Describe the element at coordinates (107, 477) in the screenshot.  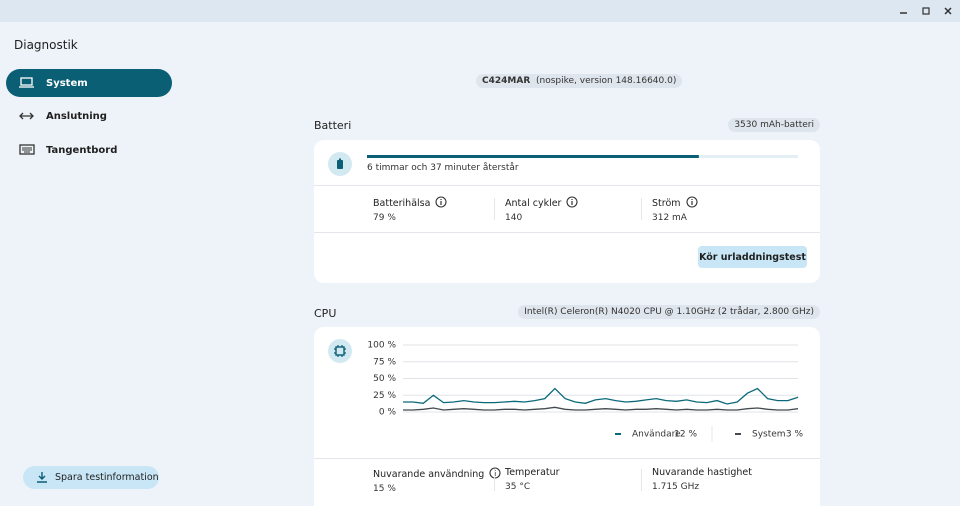
I see `button-label: Spara testinformation` at that location.